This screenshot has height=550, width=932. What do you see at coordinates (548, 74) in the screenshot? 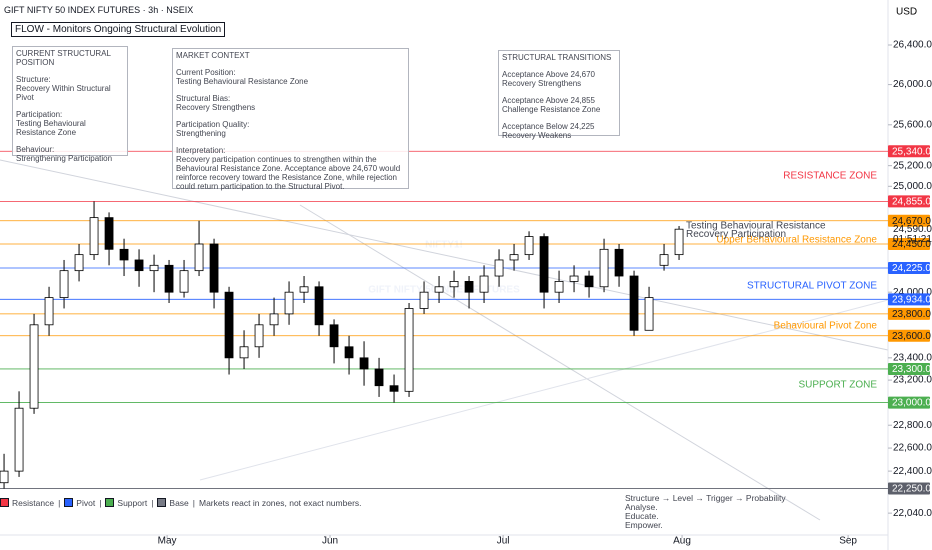
I see `panel-text: Acceptance Above 24,670` at bounding box center [548, 74].